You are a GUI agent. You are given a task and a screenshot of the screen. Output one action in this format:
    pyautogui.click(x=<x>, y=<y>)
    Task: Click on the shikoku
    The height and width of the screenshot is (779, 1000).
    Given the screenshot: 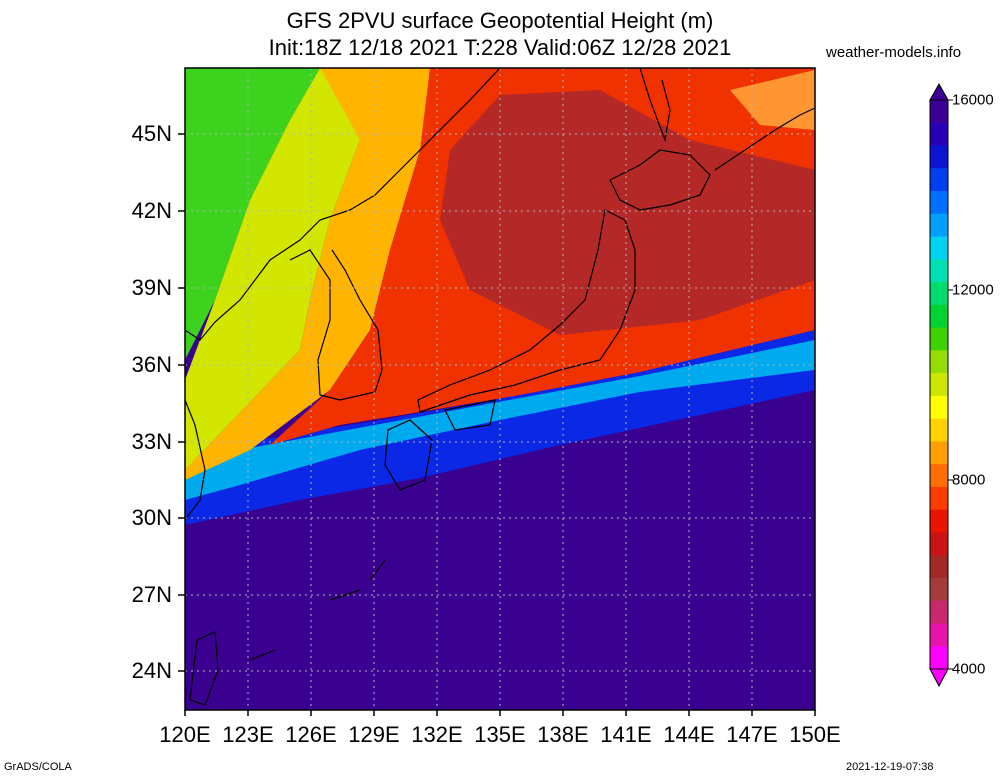 What is the action you would take?
    pyautogui.click(x=470, y=415)
    